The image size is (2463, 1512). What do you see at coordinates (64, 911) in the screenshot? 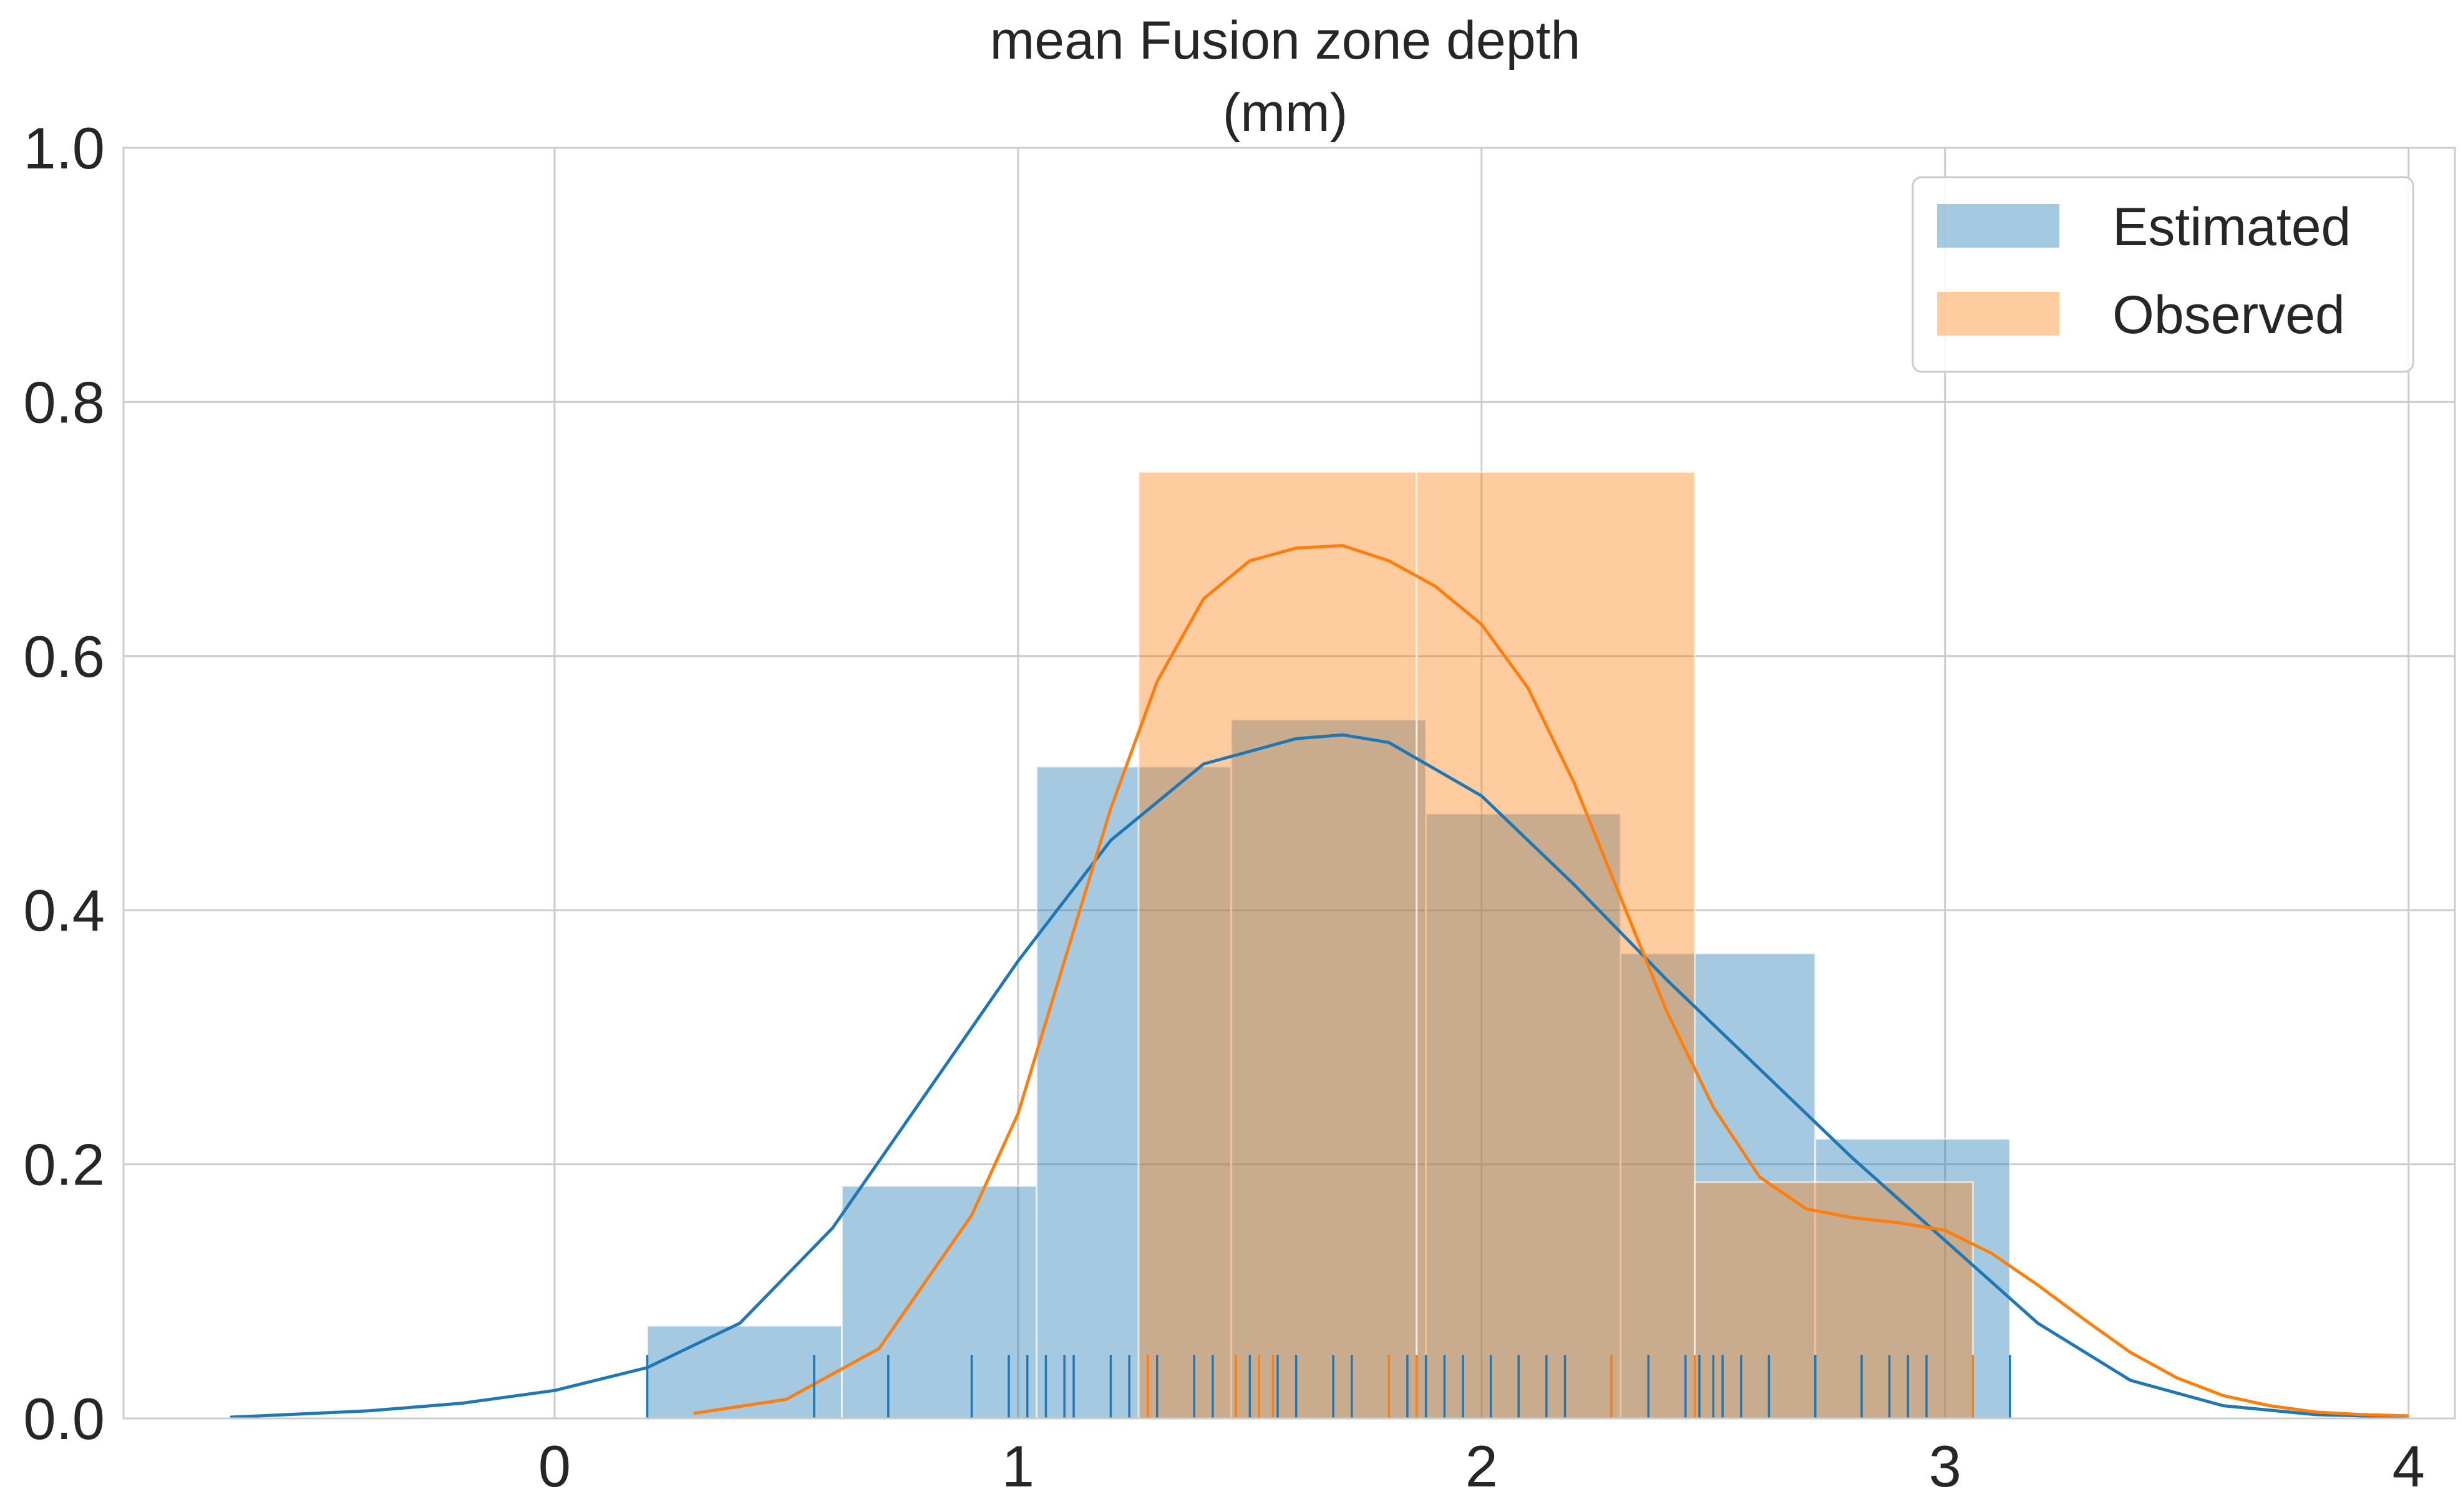
I see `y-tick-label-2: 0.4` at bounding box center [64, 911].